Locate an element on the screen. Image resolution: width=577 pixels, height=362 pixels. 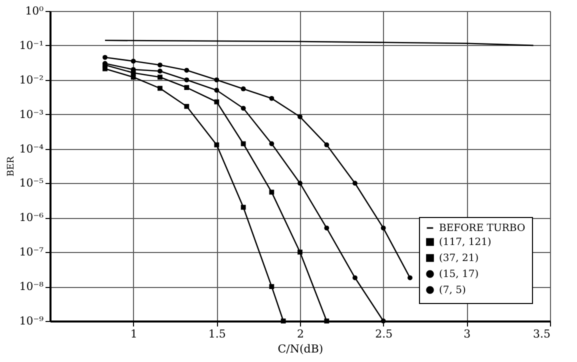
x-tick-label: 2 is located at coordinates (300, 334).